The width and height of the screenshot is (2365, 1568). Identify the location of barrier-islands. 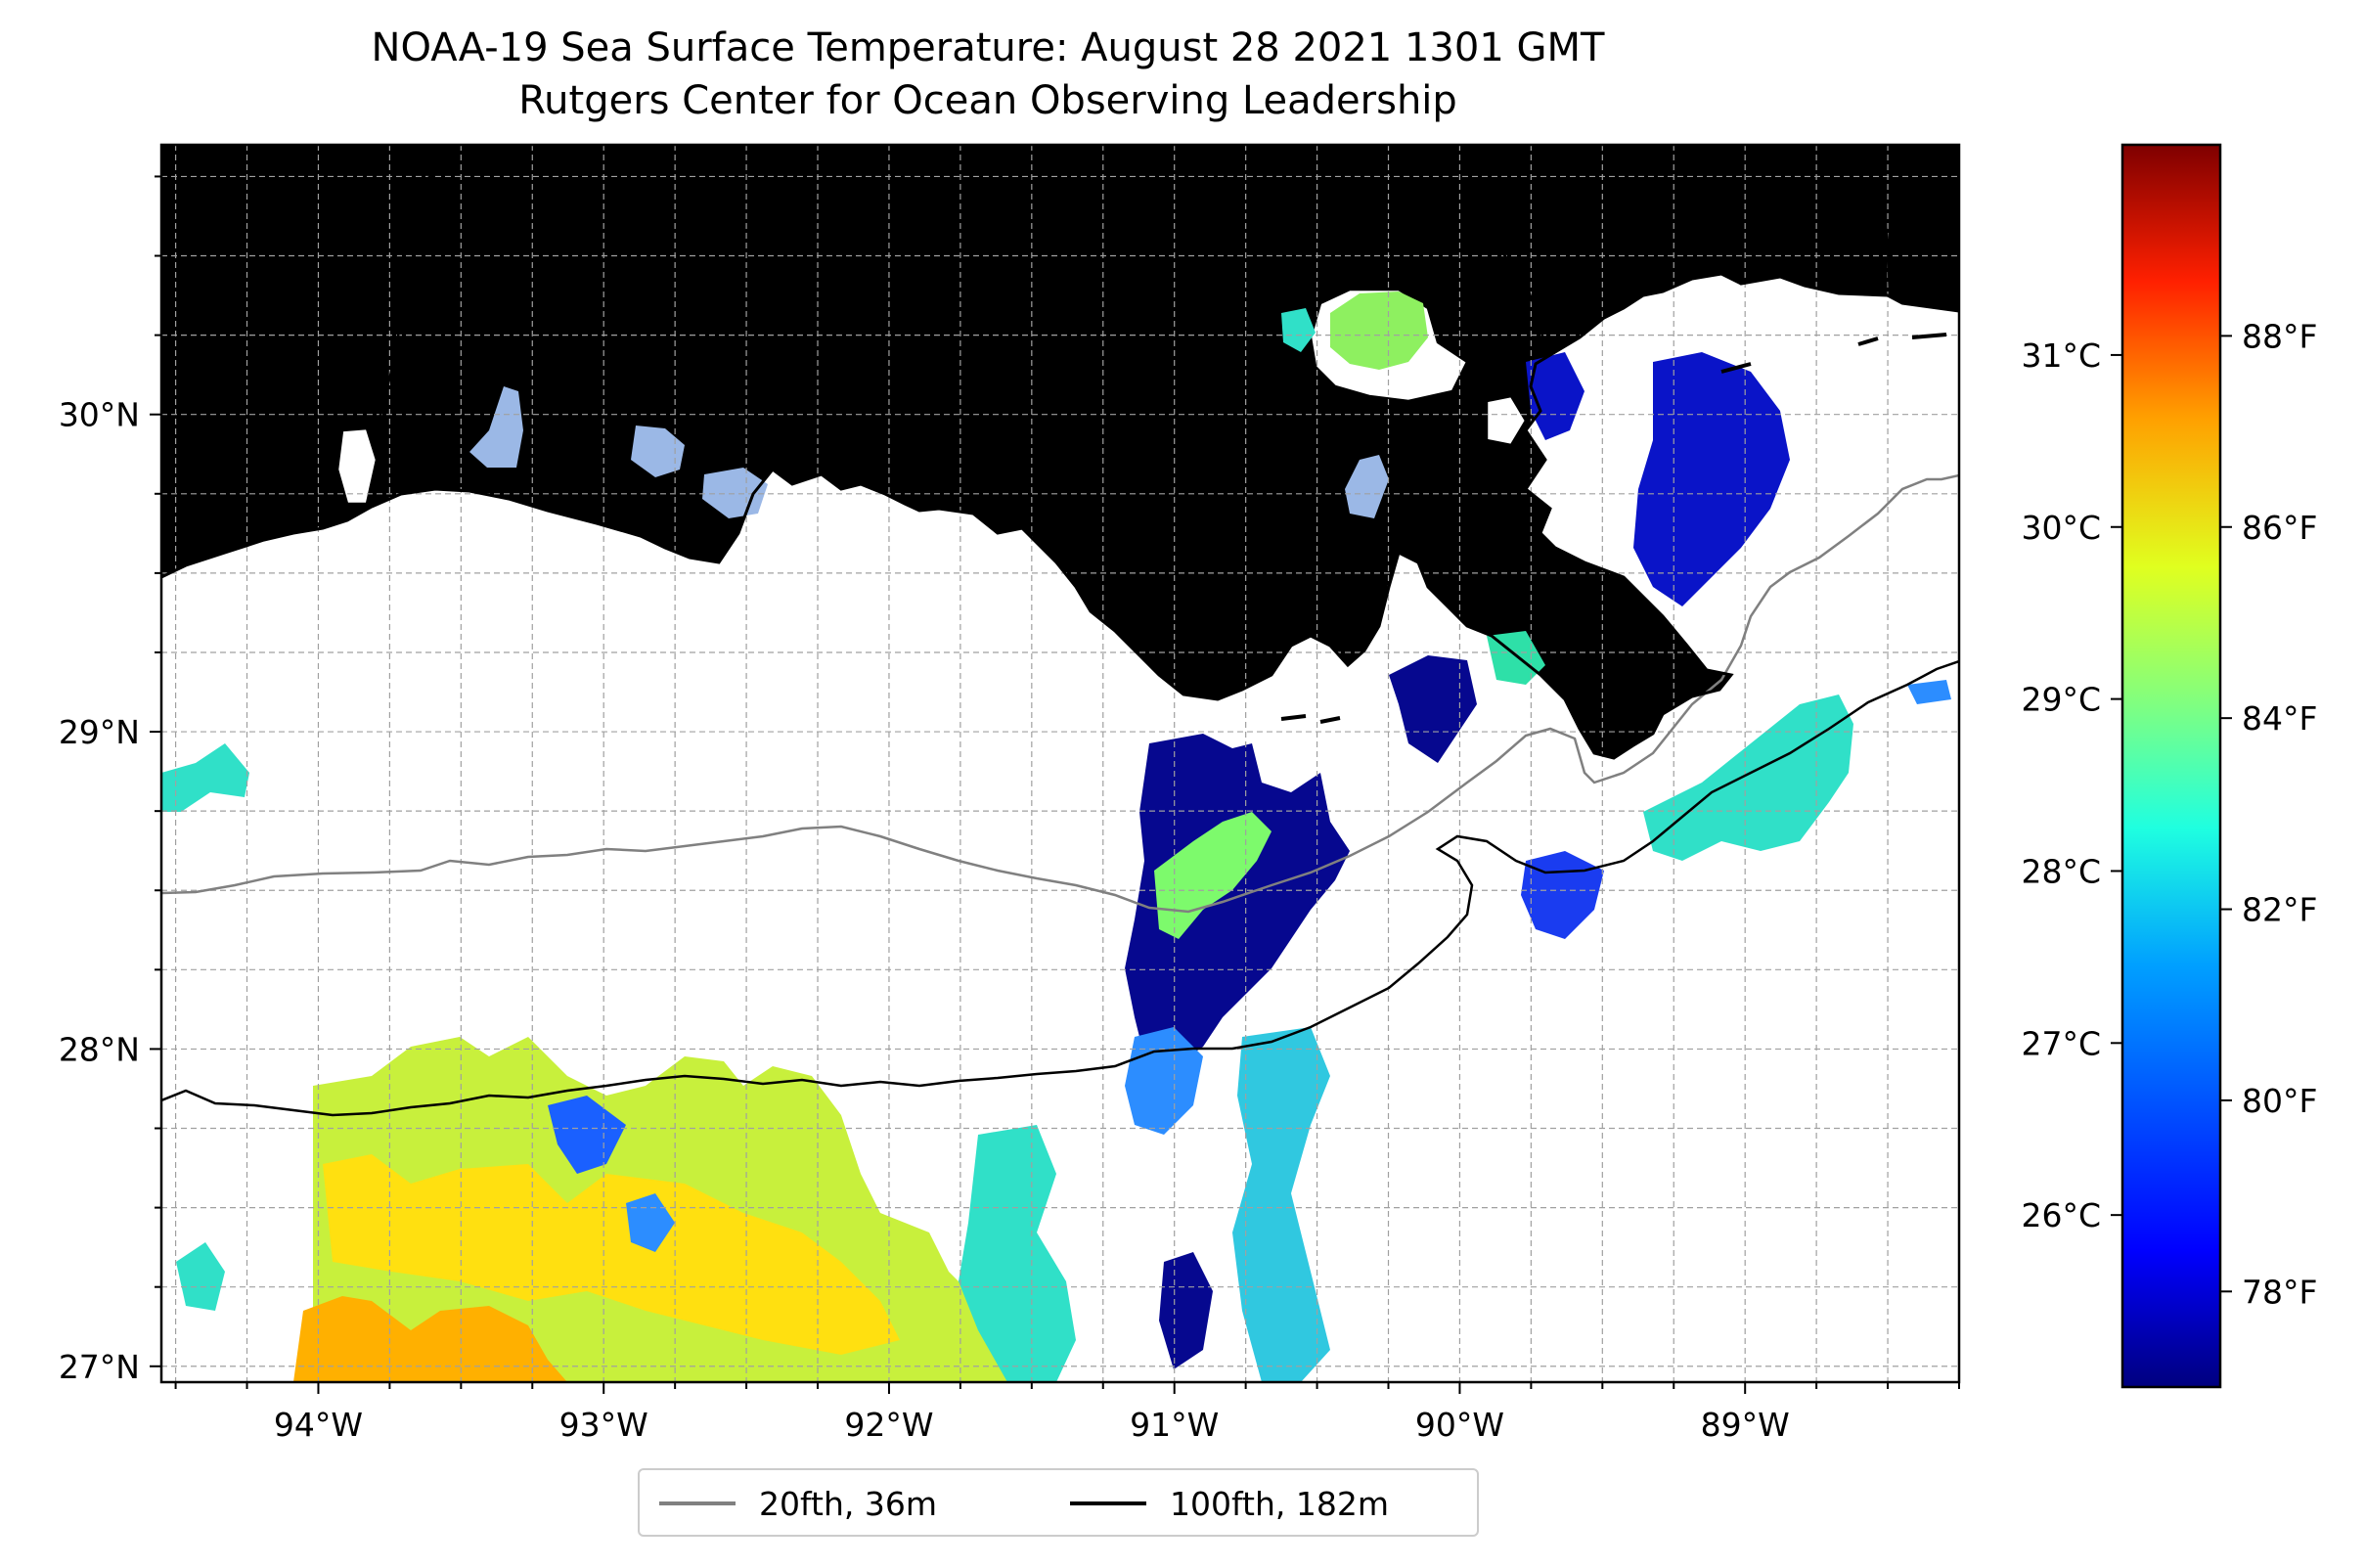
(1613, 528).